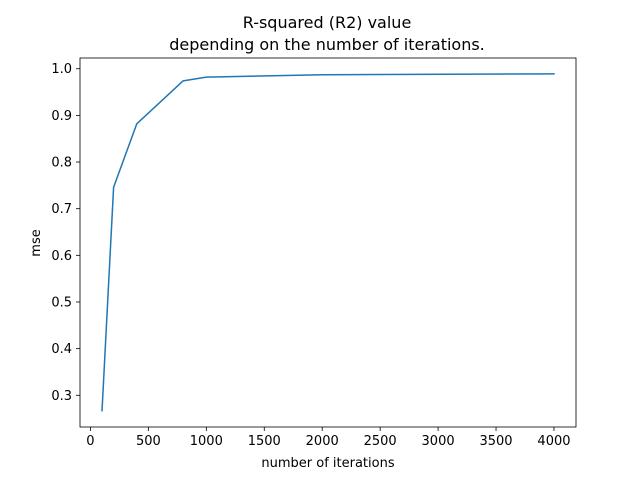  I want to click on y-tick-label: 0.6, so click(61, 256).